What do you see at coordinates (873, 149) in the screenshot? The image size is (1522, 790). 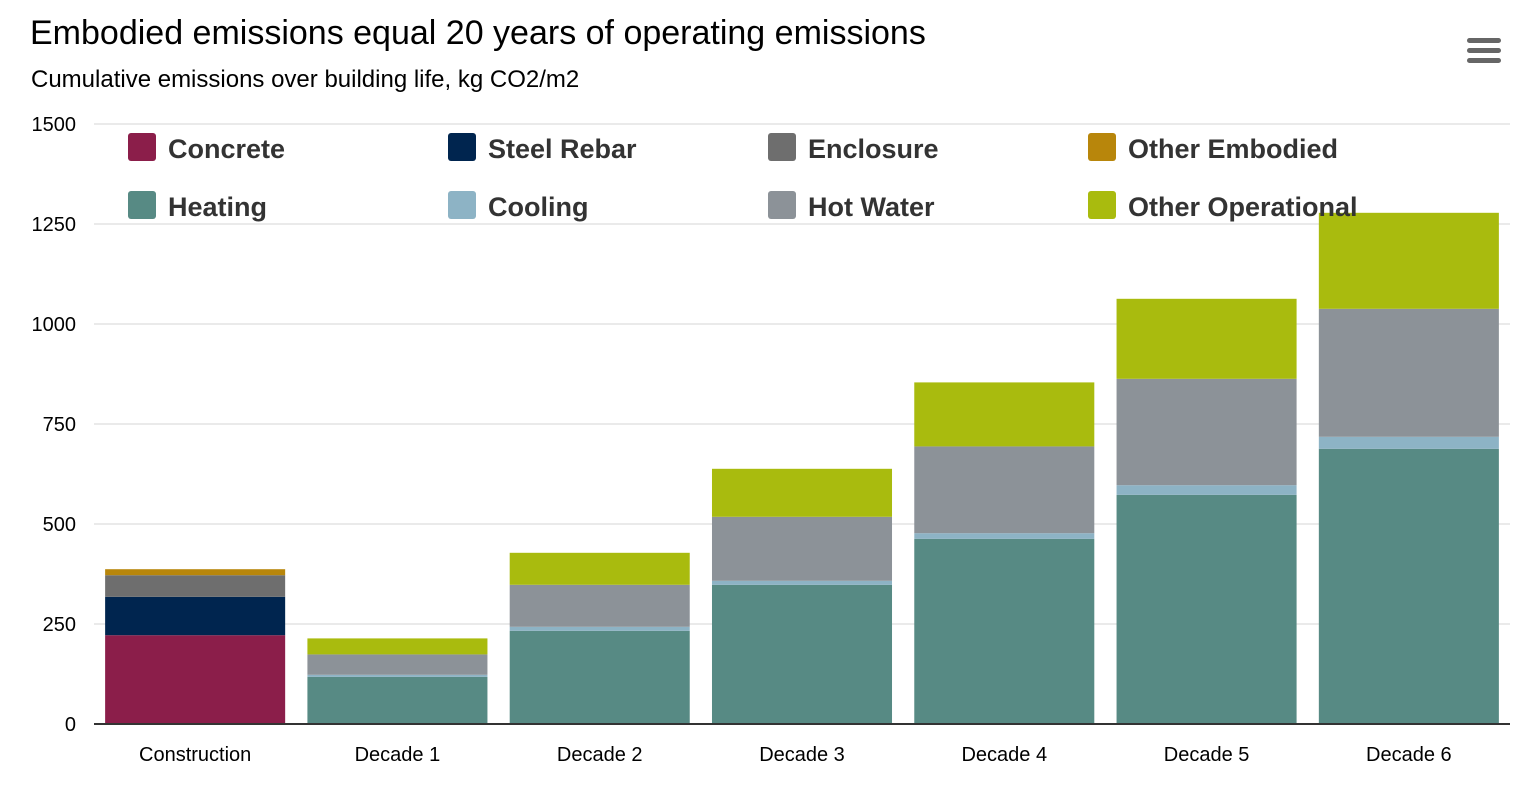 I see `legend-label: Enclosure` at bounding box center [873, 149].